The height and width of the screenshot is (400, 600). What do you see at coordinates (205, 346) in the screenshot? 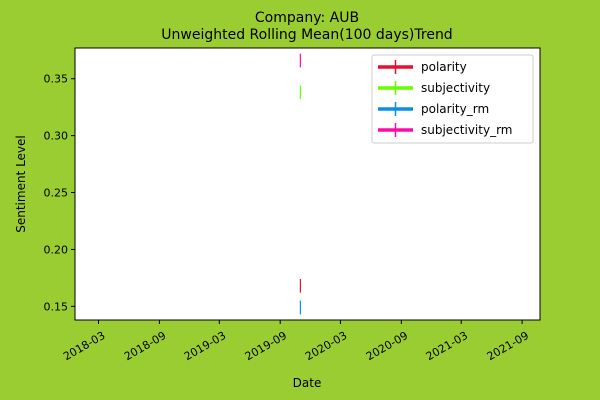
I see `x-tick-label: 2019-03` at bounding box center [205, 346].